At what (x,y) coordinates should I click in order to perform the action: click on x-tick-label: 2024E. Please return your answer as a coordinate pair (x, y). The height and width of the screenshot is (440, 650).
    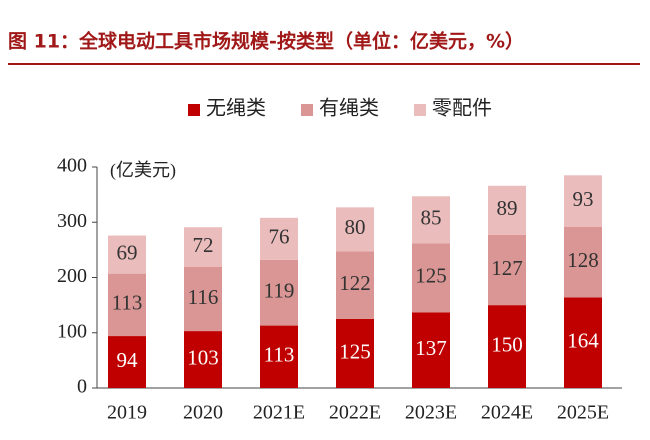
    Looking at the image, I should click on (507, 413).